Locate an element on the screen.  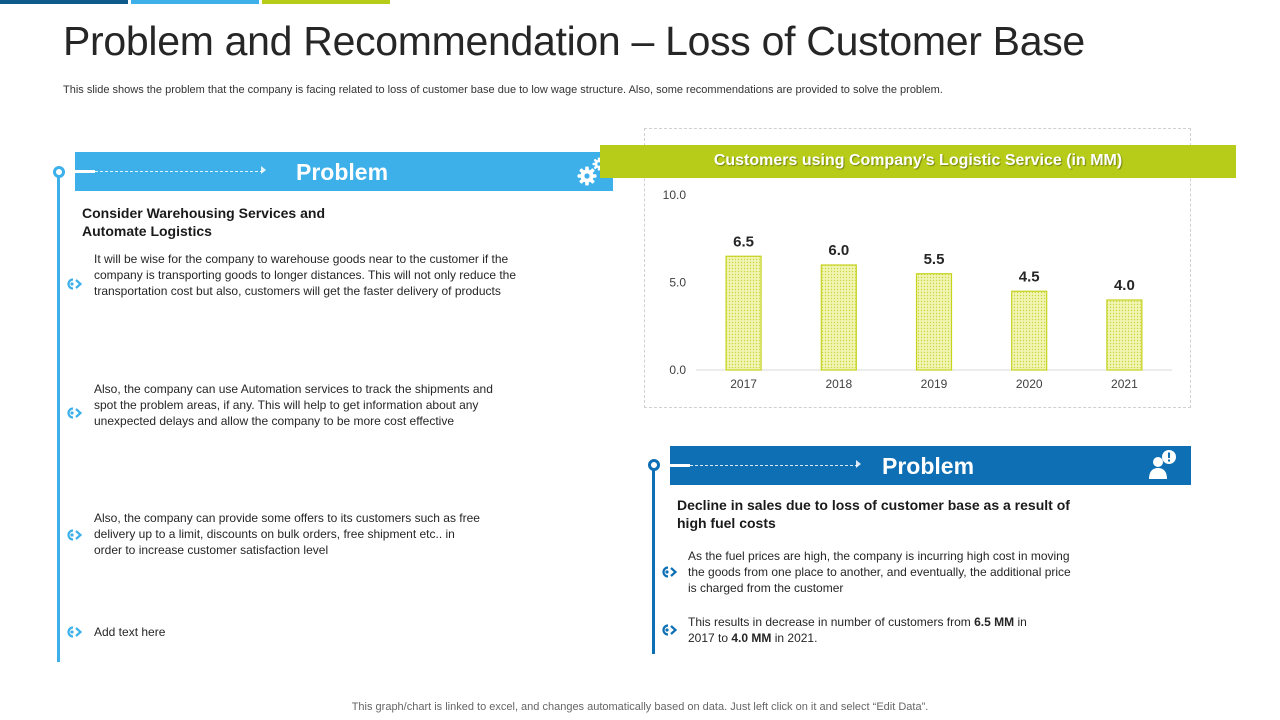
x-tick-label: 2018 is located at coordinates (838, 384).